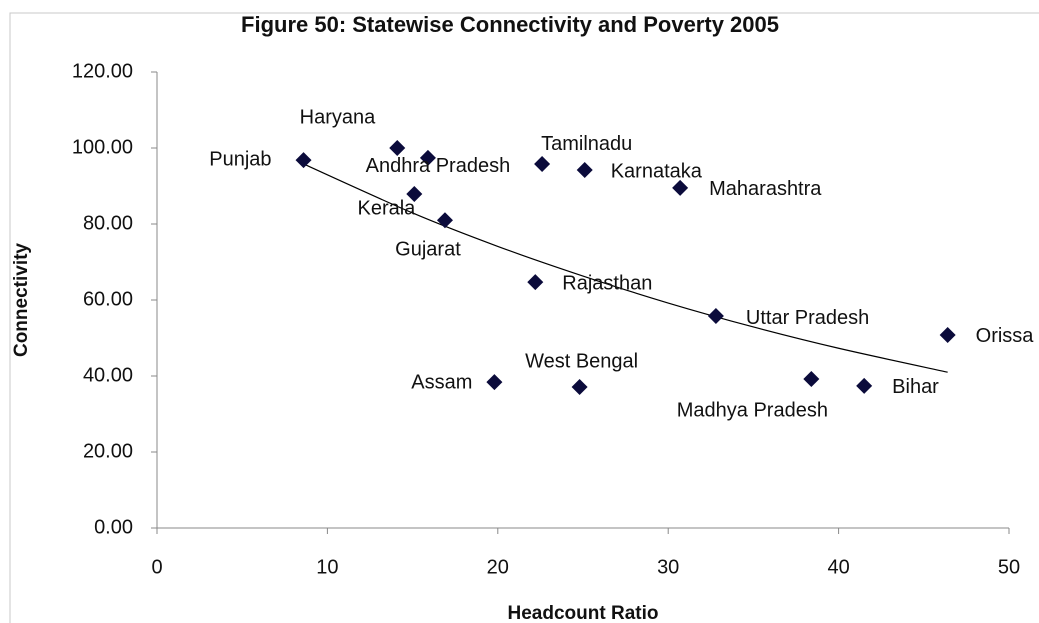 Image resolution: width=1039 pixels, height=623 pixels. I want to click on point-label: Karnataka, so click(657, 171).